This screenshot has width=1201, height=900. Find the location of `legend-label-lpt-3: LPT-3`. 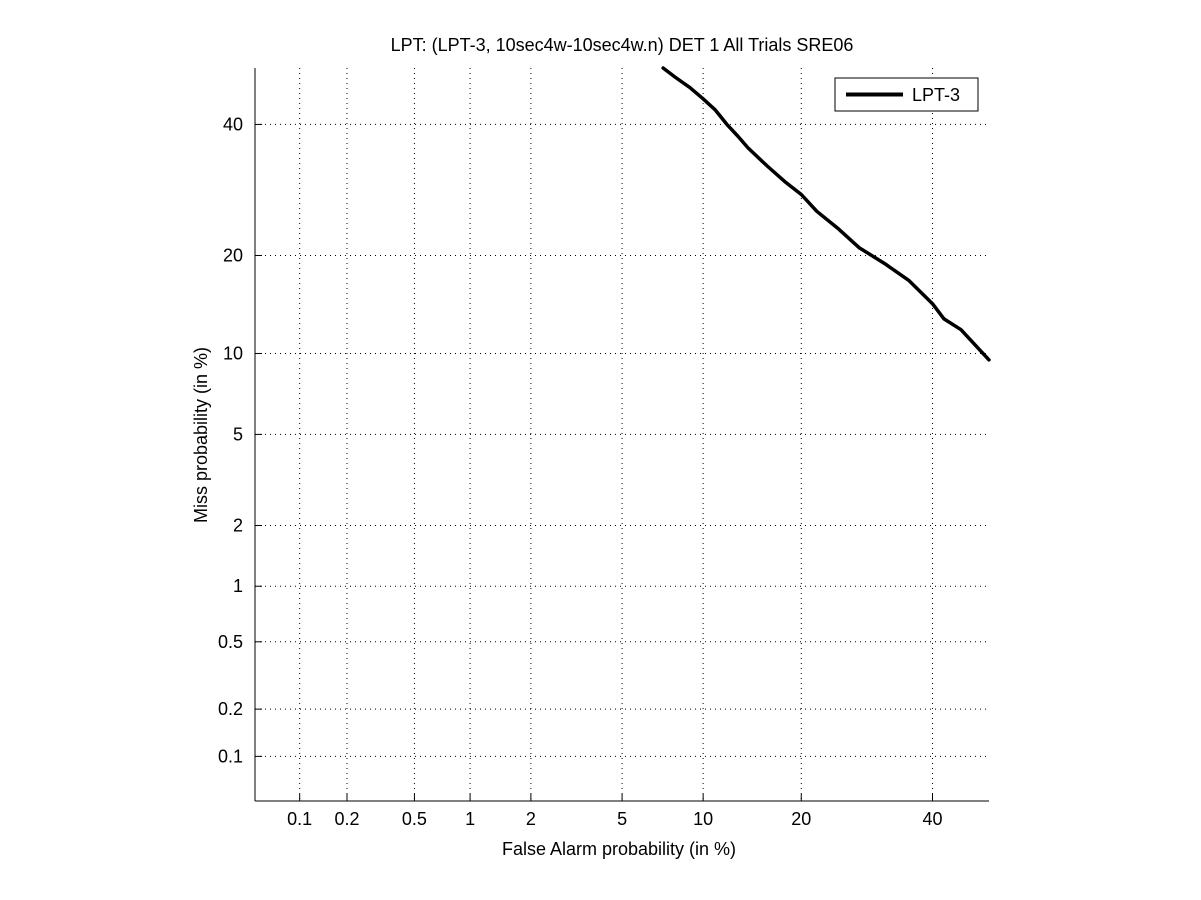

legend-label-lpt-3: LPT-3 is located at coordinates (936, 95).